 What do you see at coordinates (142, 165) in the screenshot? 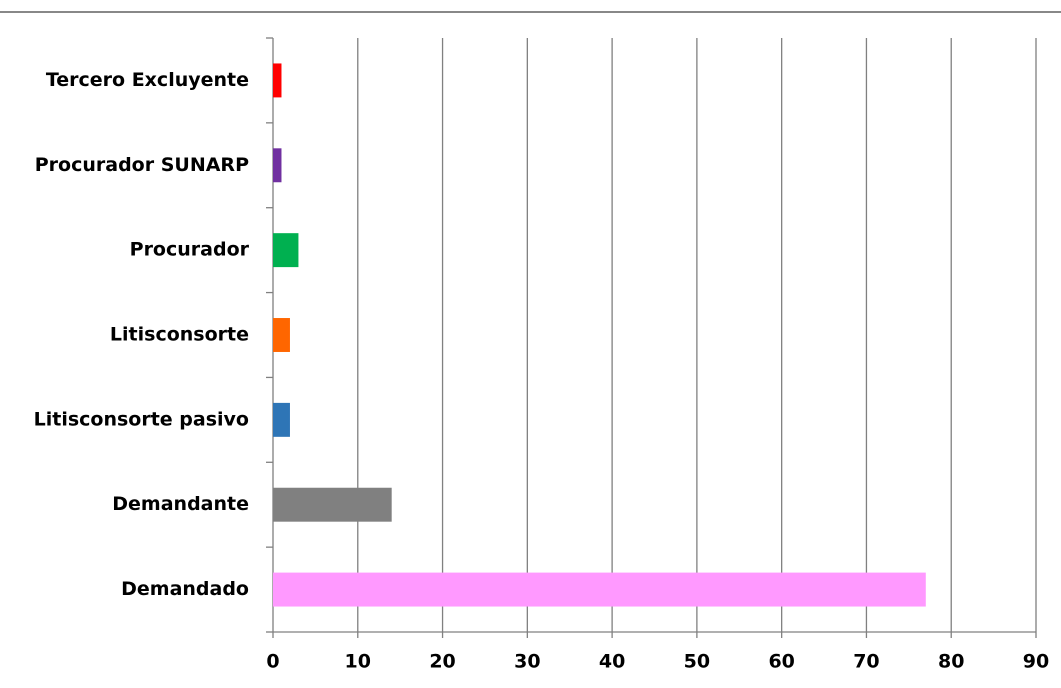
I see `y-tick-label: Procurador SUNARP` at bounding box center [142, 165].